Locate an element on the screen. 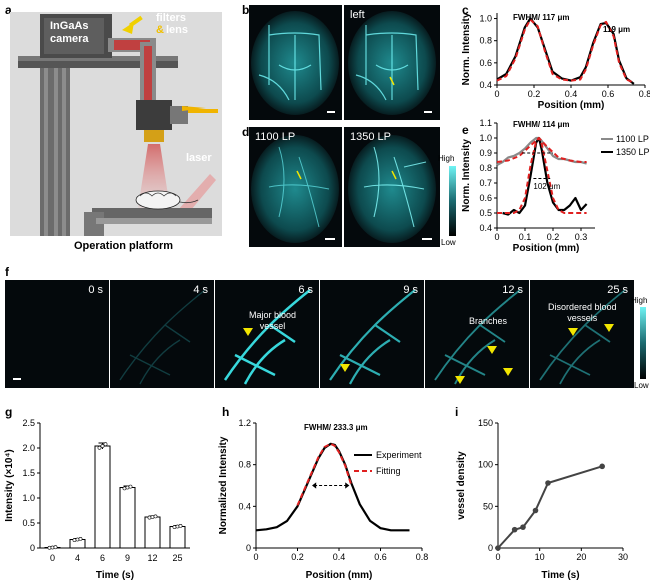  time-frame: 6 s Major blood vessel is located at coordinates (267, 334).